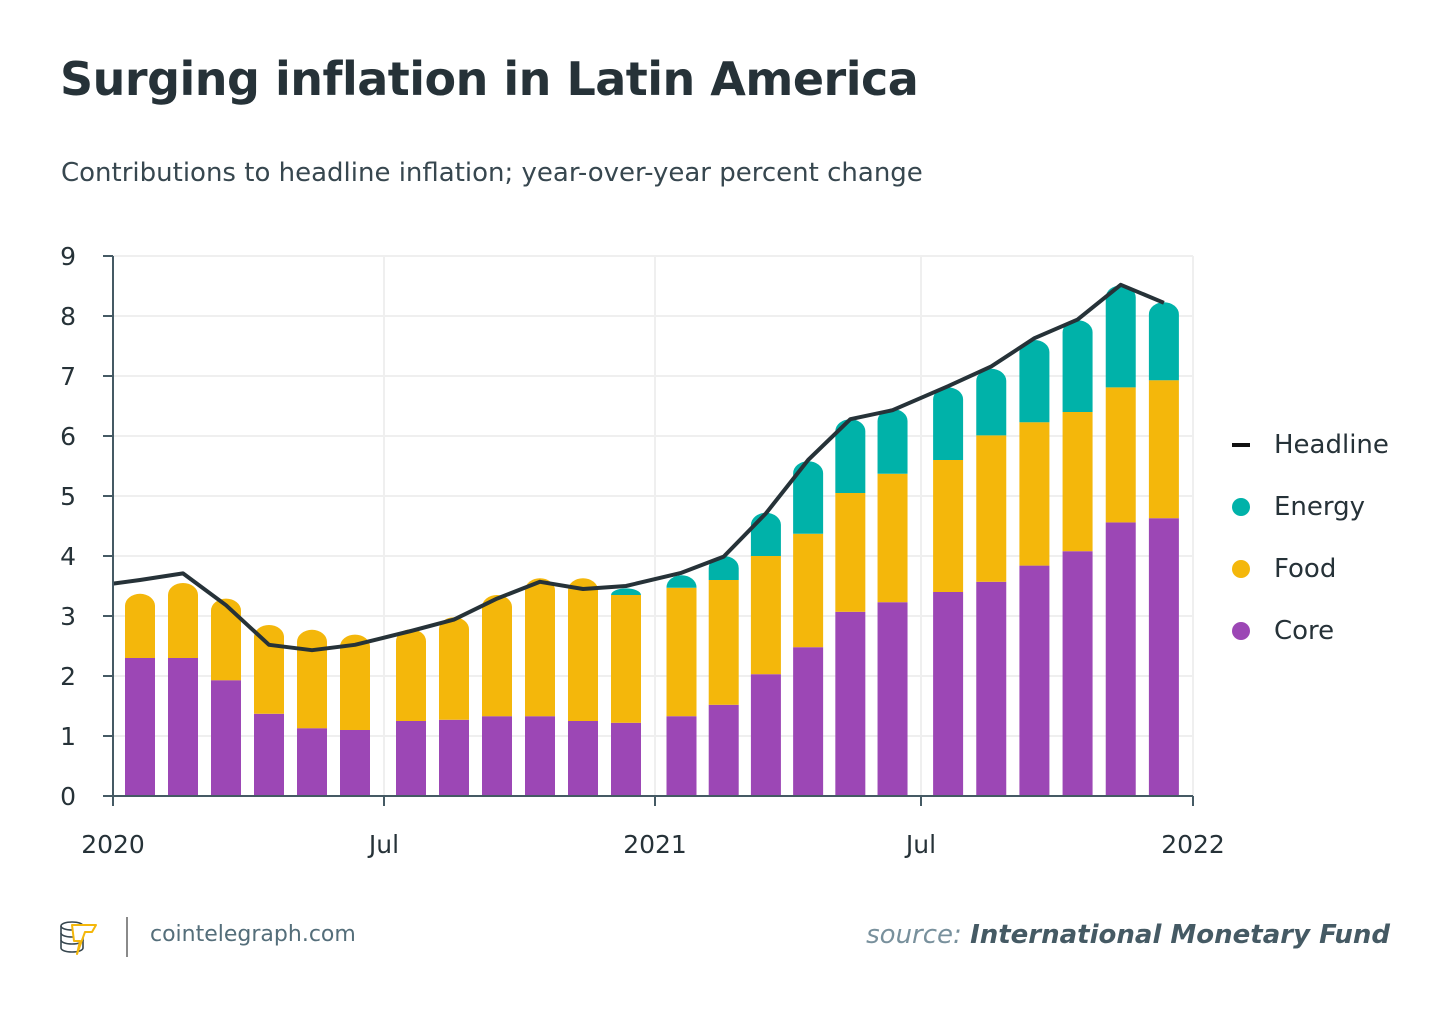 The height and width of the screenshot is (1017, 1450). Describe the element at coordinates (68, 496) in the screenshot. I see `y-tick-label: 5` at that location.